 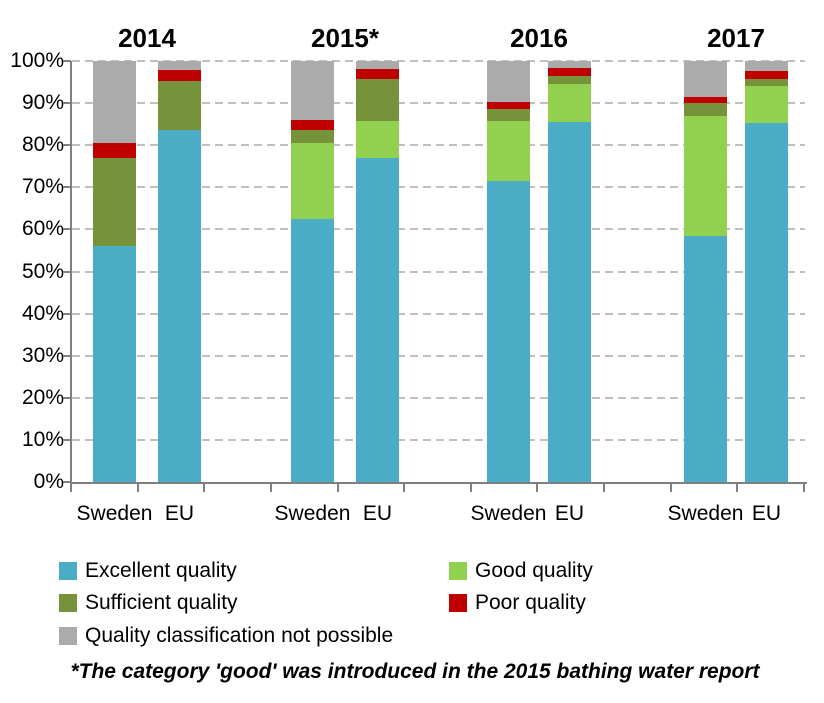 I want to click on y-axis, so click(x=71, y=271).